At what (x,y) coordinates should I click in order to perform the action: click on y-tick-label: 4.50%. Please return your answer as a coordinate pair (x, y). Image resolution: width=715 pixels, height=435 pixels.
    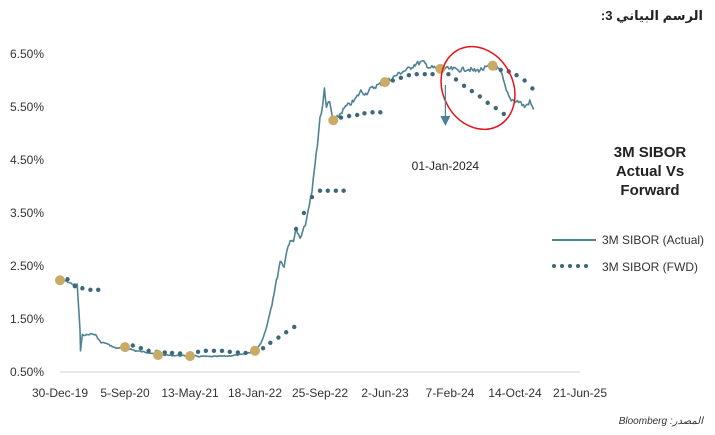
    Looking at the image, I should click on (27, 160).